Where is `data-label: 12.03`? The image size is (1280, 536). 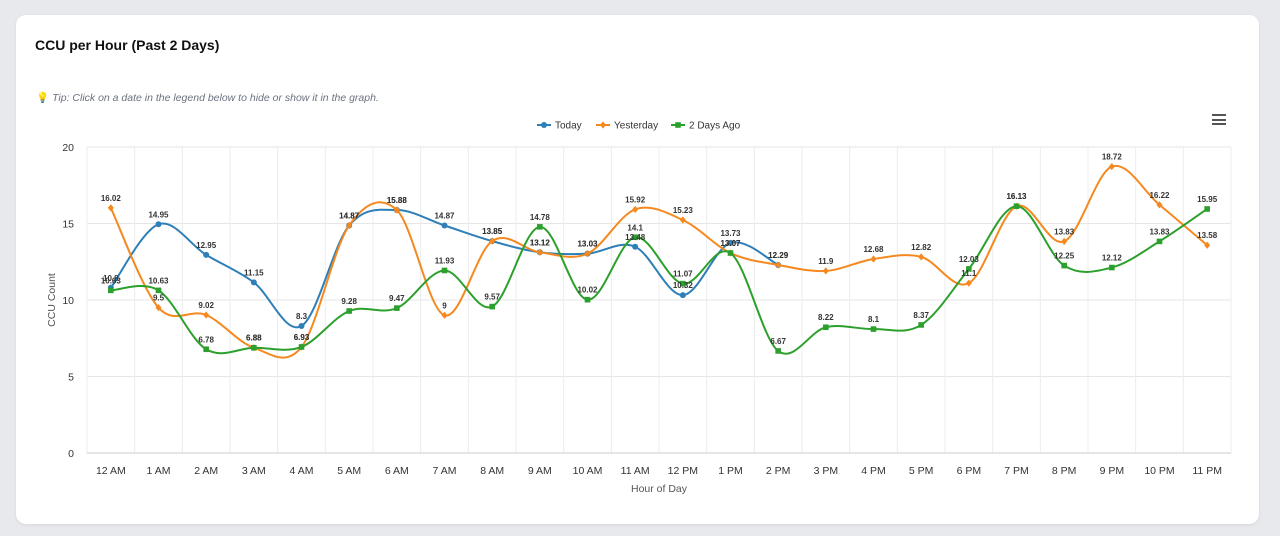
data-label: 12.03 is located at coordinates (969, 259).